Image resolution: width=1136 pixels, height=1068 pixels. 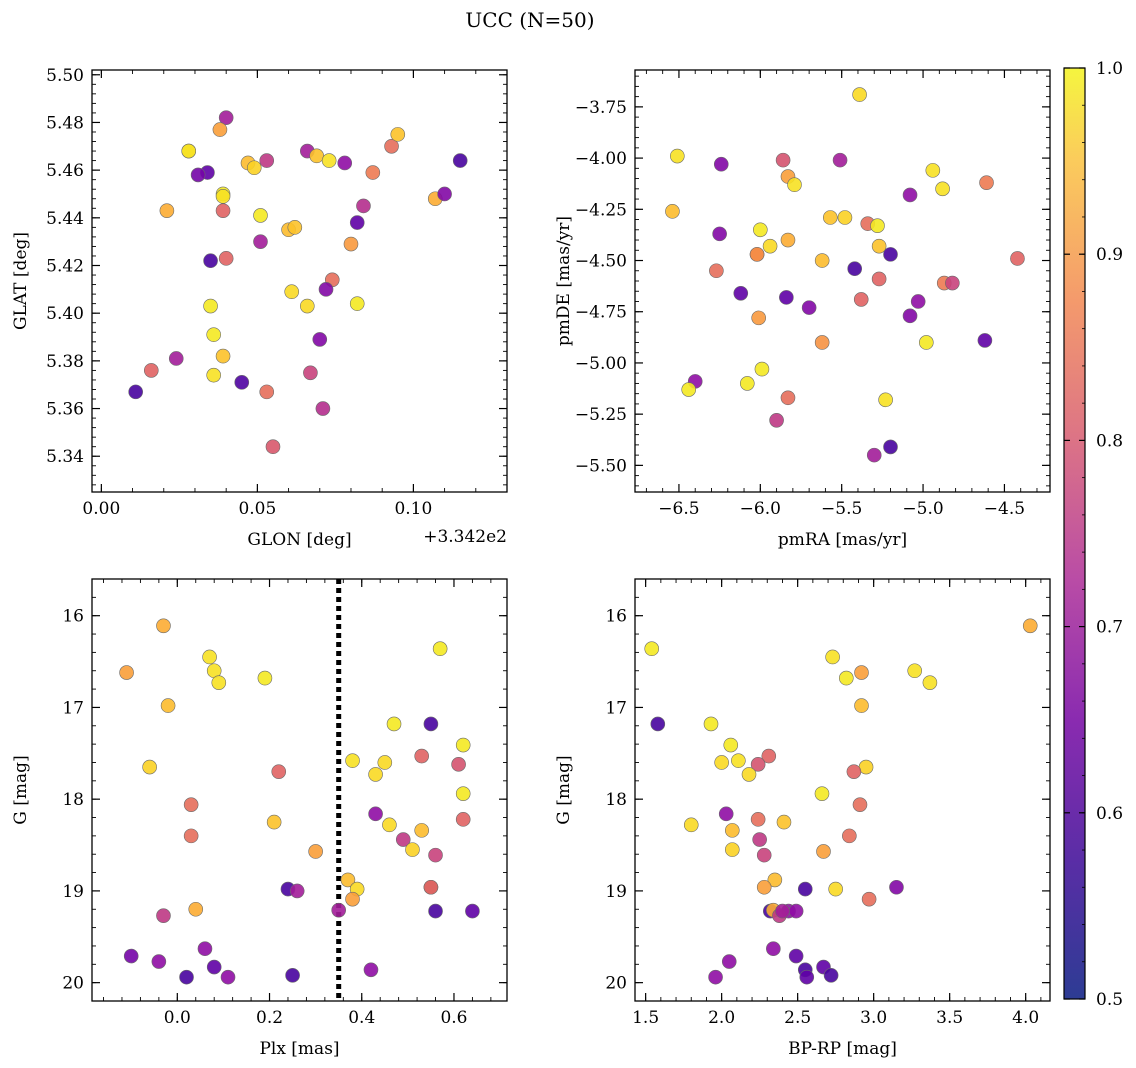 I want to click on y-tick-label: 17, so click(x=616, y=708).